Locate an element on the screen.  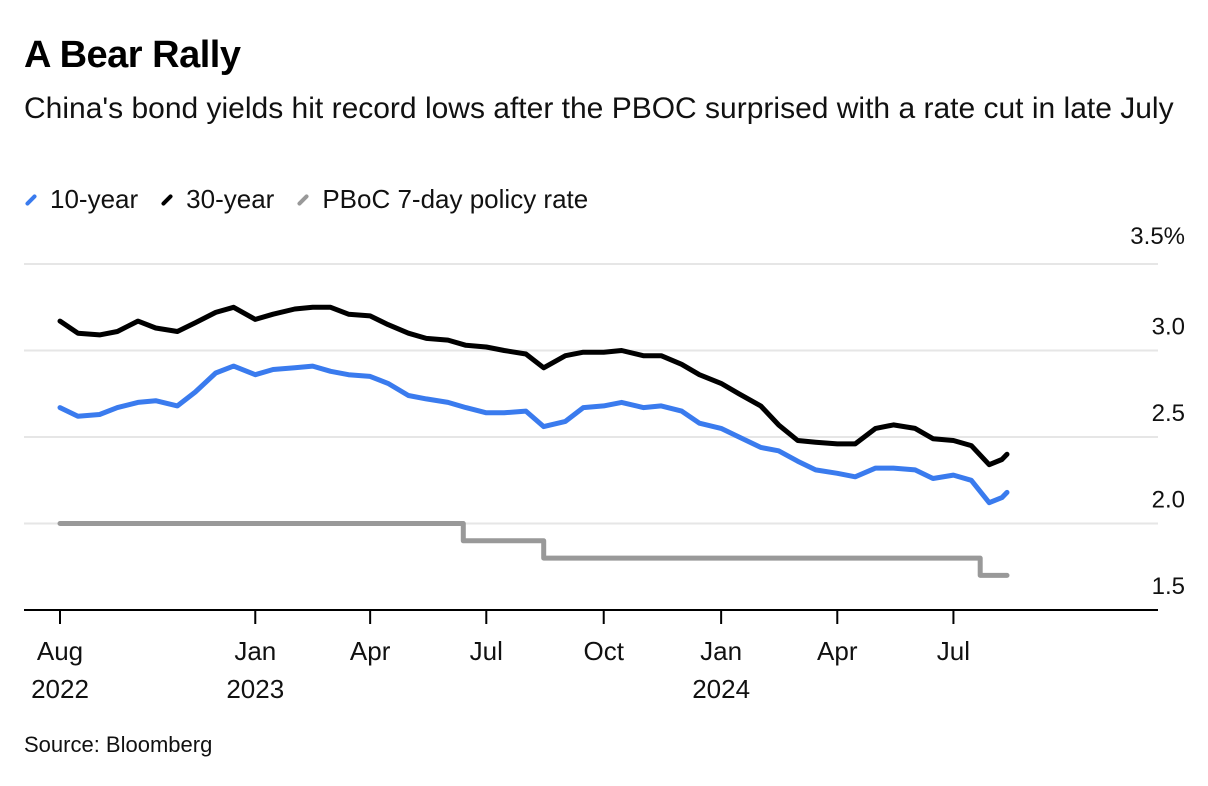
legend-item-policy-rate: PBoC 7-day policy rate is located at coordinates (442, 199).